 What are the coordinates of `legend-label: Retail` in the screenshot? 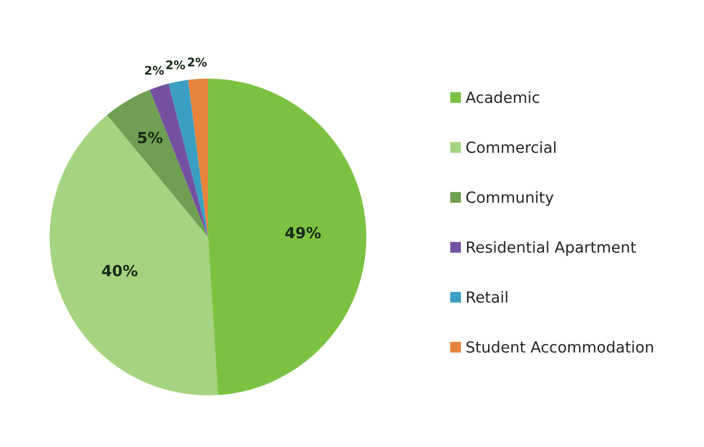 It's located at (487, 296).